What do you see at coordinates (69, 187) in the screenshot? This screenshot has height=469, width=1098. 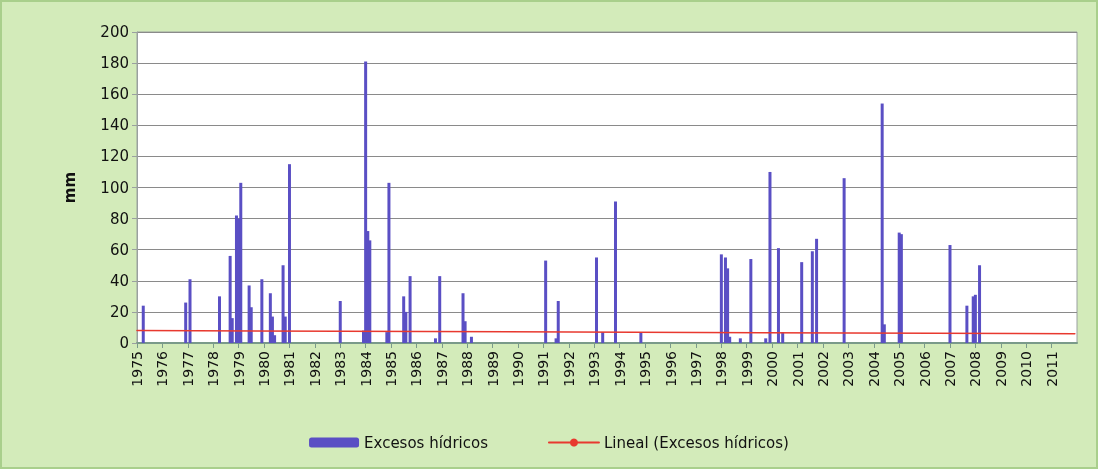 I see `y-axis-title: mm` at bounding box center [69, 187].